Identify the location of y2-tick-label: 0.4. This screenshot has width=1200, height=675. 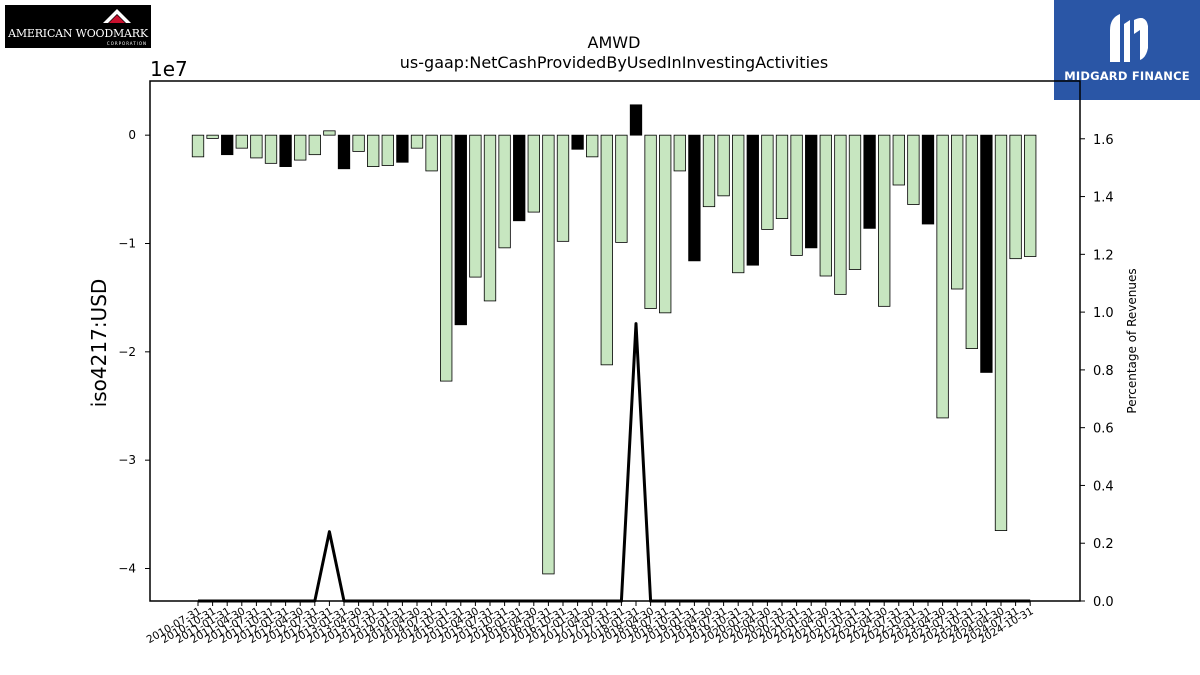
(1103, 486).